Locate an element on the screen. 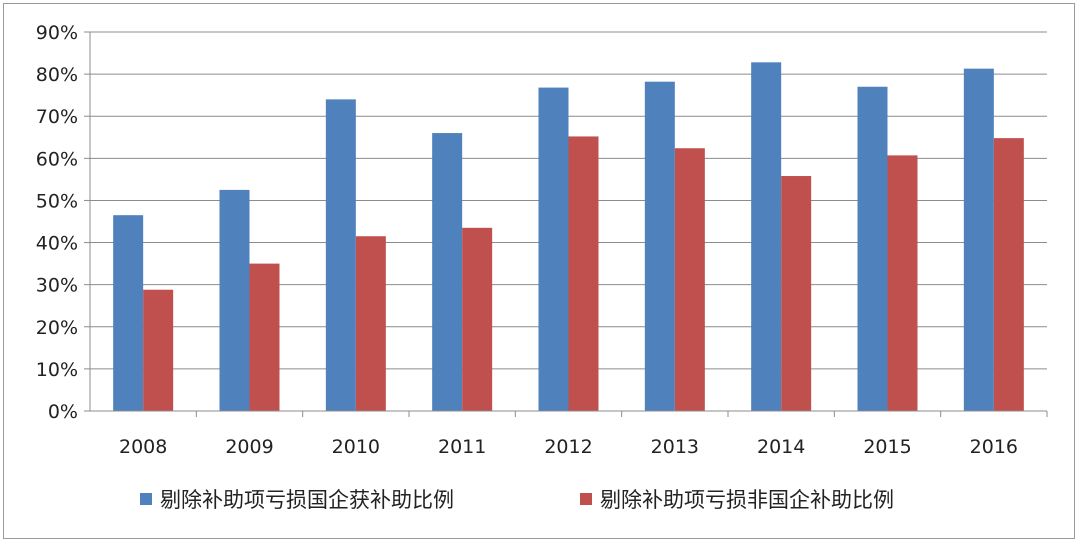  x-tick-label: 2011 is located at coordinates (462, 447).